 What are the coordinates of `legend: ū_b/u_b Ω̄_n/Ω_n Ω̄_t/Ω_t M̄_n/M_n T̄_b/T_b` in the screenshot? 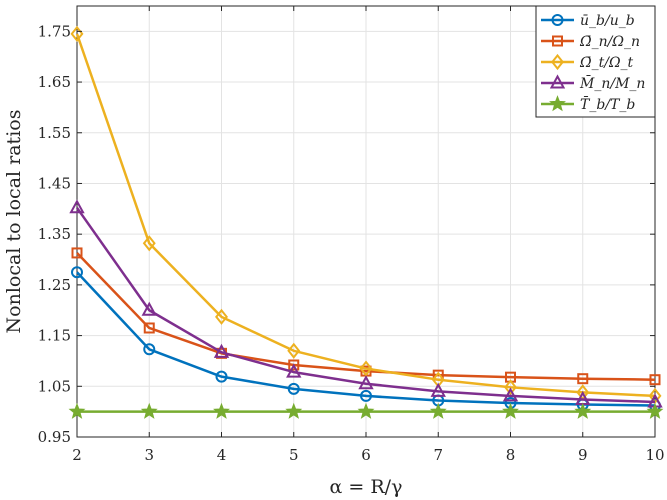 It's located at (595, 61).